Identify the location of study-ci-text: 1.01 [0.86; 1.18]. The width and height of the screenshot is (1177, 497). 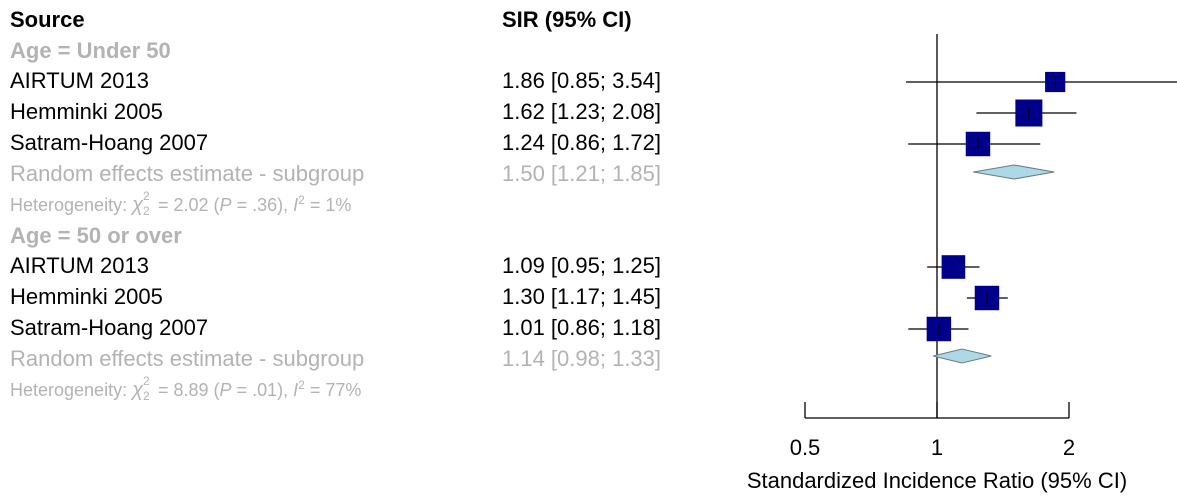
(582, 327).